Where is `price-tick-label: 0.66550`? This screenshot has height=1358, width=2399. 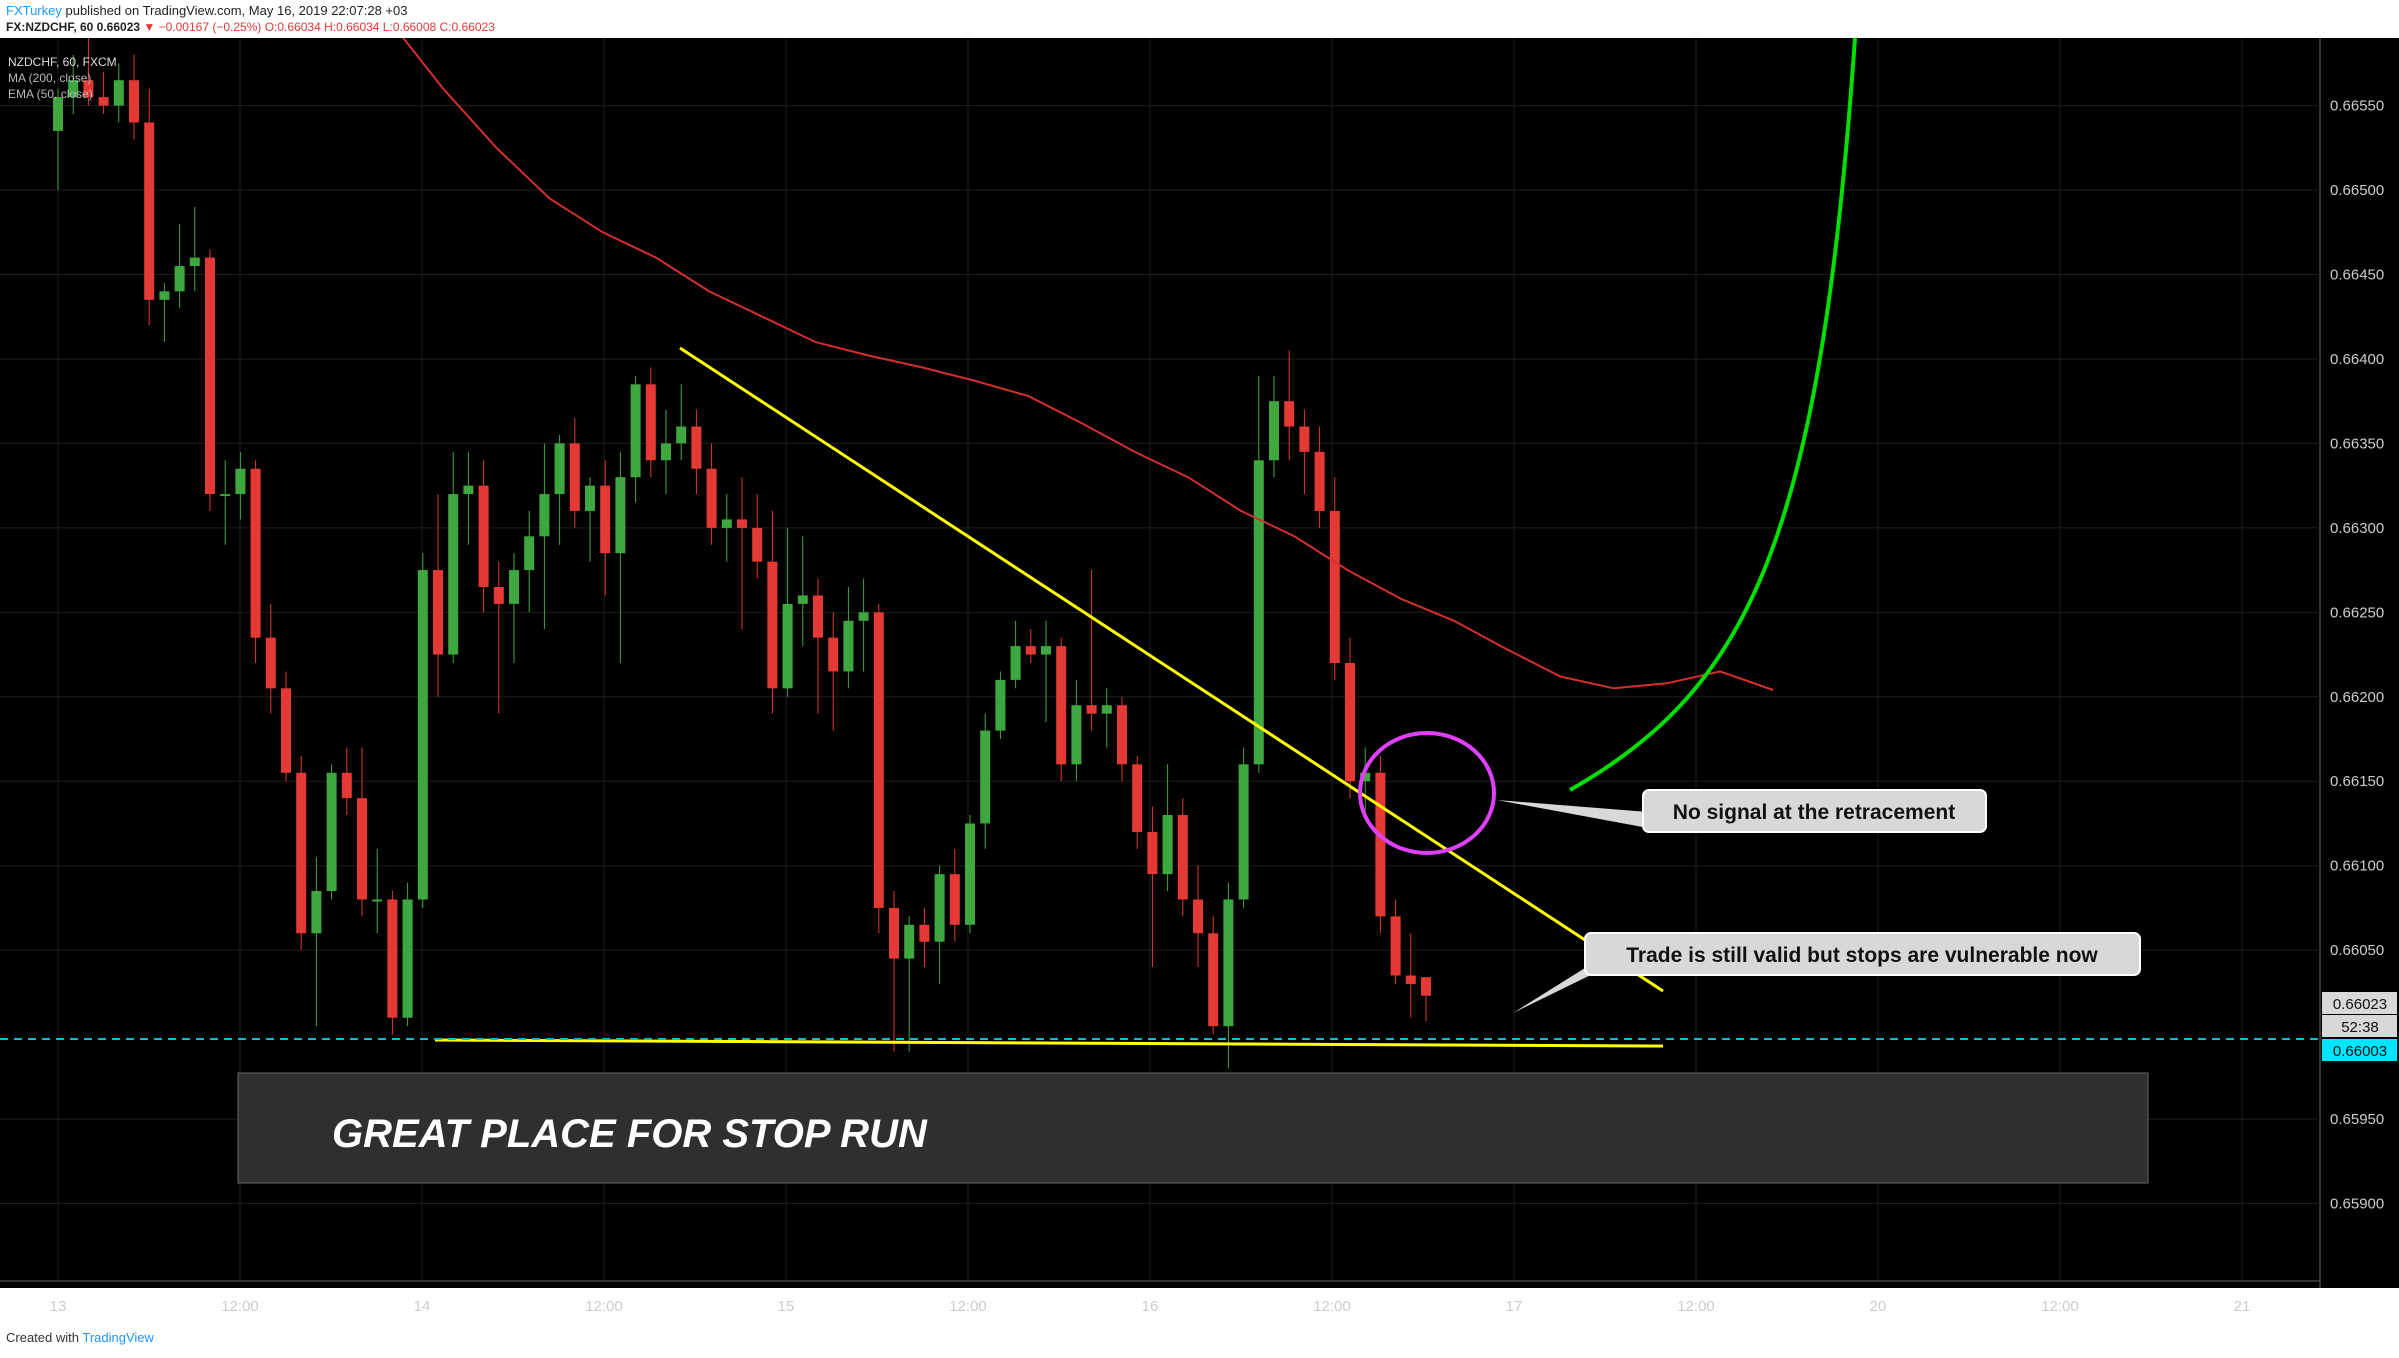 price-tick-label: 0.66550 is located at coordinates (2357, 106).